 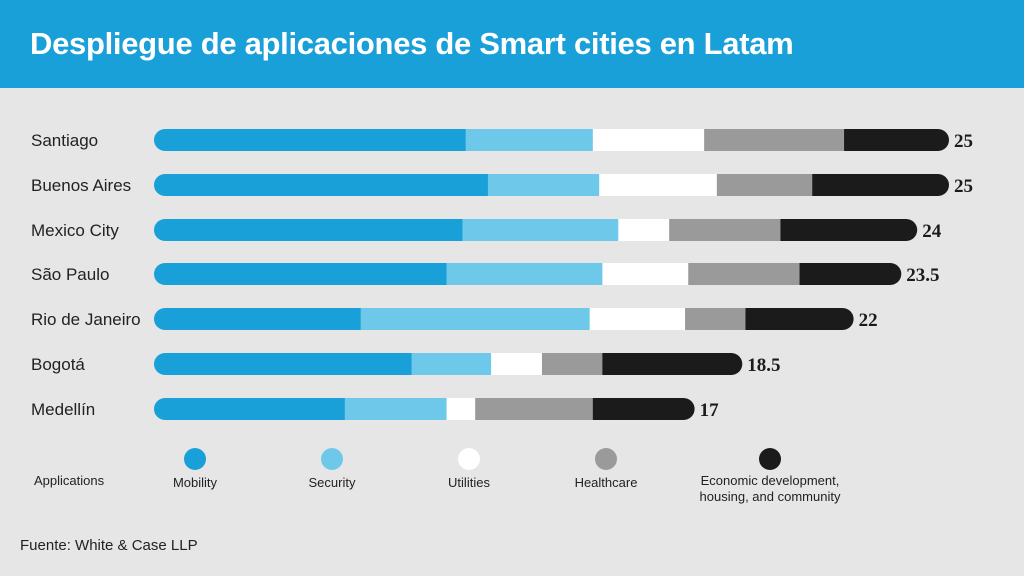 I want to click on category-label-mexico-city: Mexico City, so click(x=75, y=230).